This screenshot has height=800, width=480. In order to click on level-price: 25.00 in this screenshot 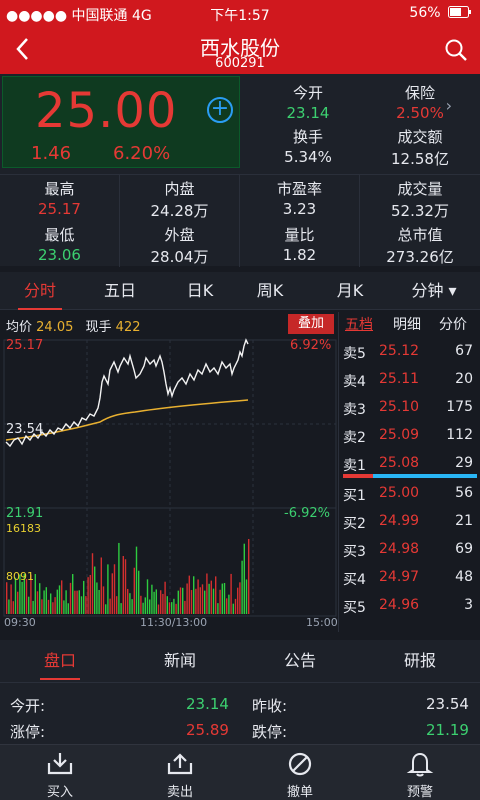, I will do `click(399, 493)`.